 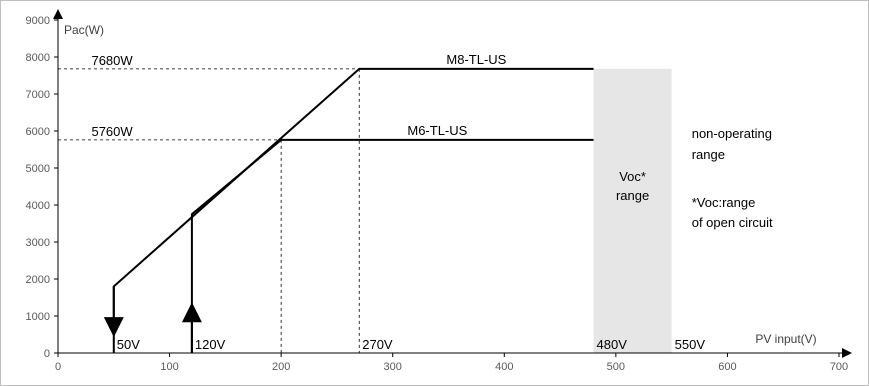 I want to click on x-tick-label: 700, so click(x=839, y=367).